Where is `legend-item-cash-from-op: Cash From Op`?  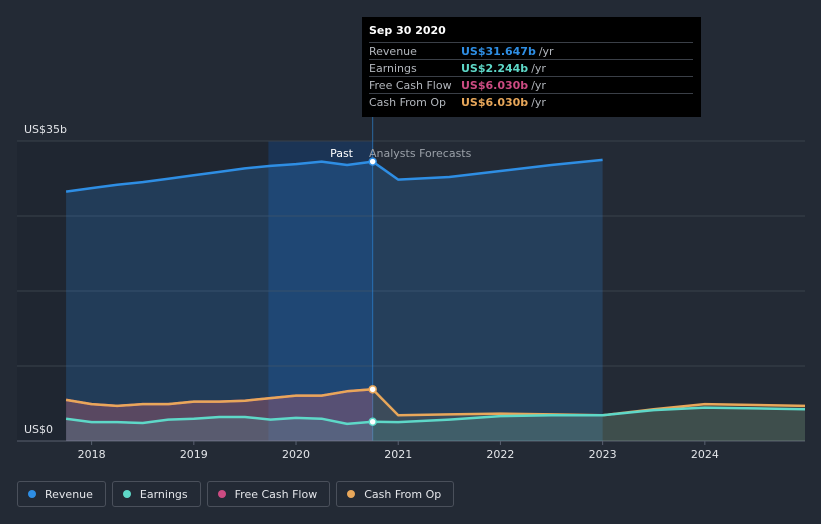 legend-item-cash-from-op: Cash From Op is located at coordinates (395, 494).